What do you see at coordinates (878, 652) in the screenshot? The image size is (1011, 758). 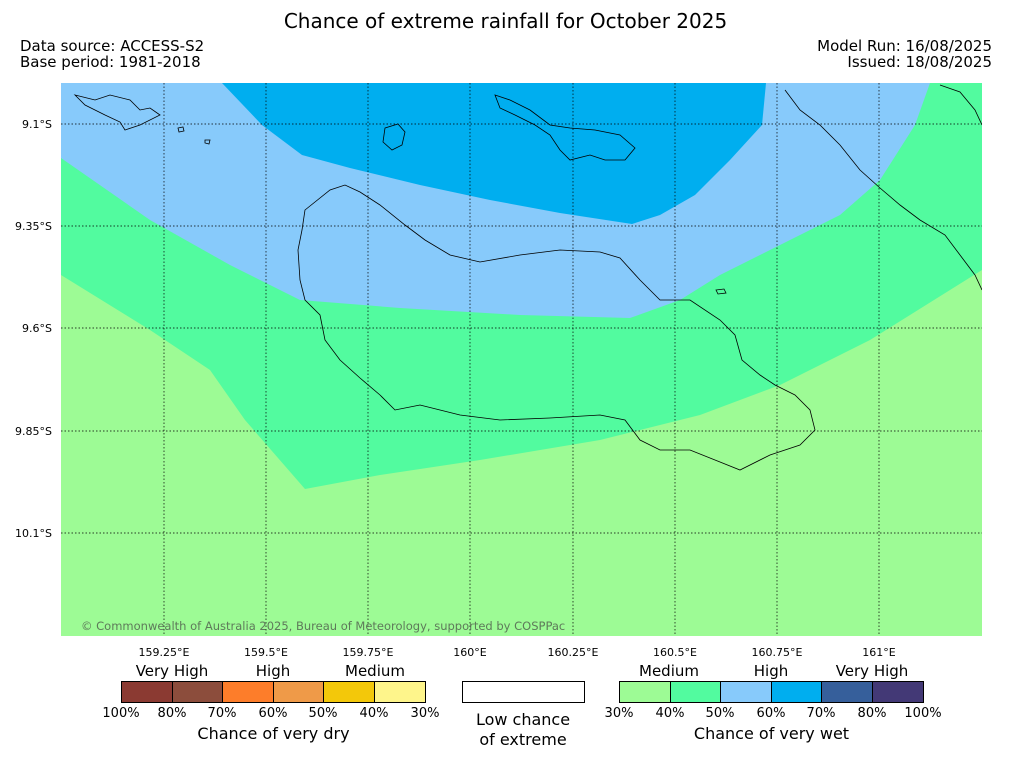 I see `lon-label: 161°E` at bounding box center [878, 652].